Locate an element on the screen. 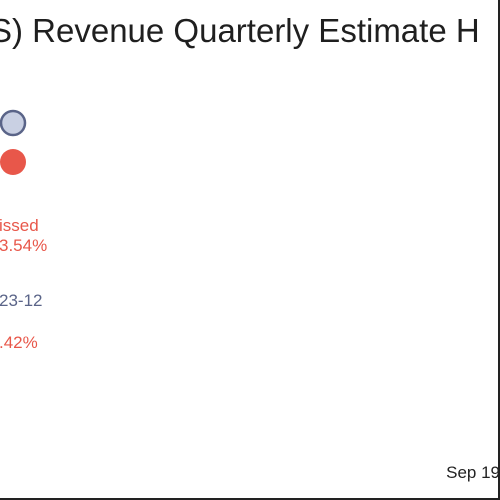 This screenshot has width=500, height=500. estimate-marker is located at coordinates (13, 123).